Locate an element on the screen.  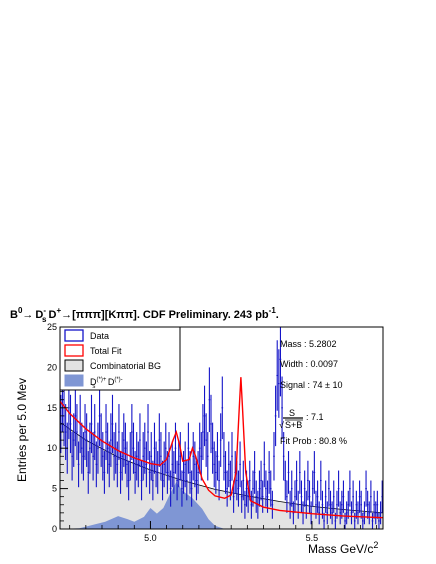
legend-dd-label: D(*)+ s D(*)- is located at coordinates (106, 383).